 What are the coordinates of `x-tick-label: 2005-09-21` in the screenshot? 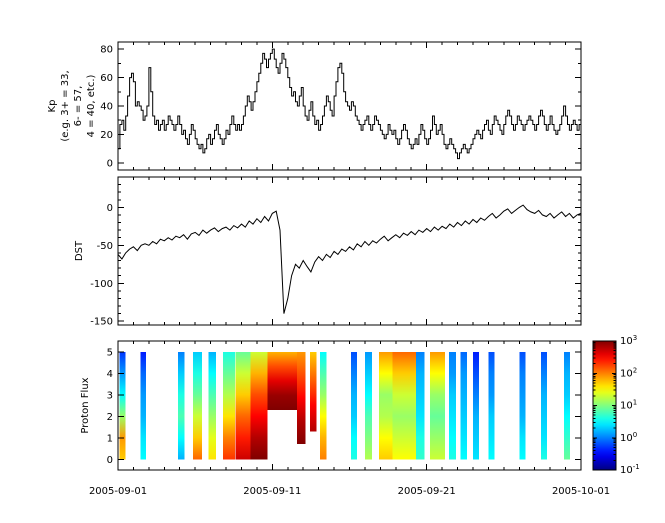 It's located at (427, 491).